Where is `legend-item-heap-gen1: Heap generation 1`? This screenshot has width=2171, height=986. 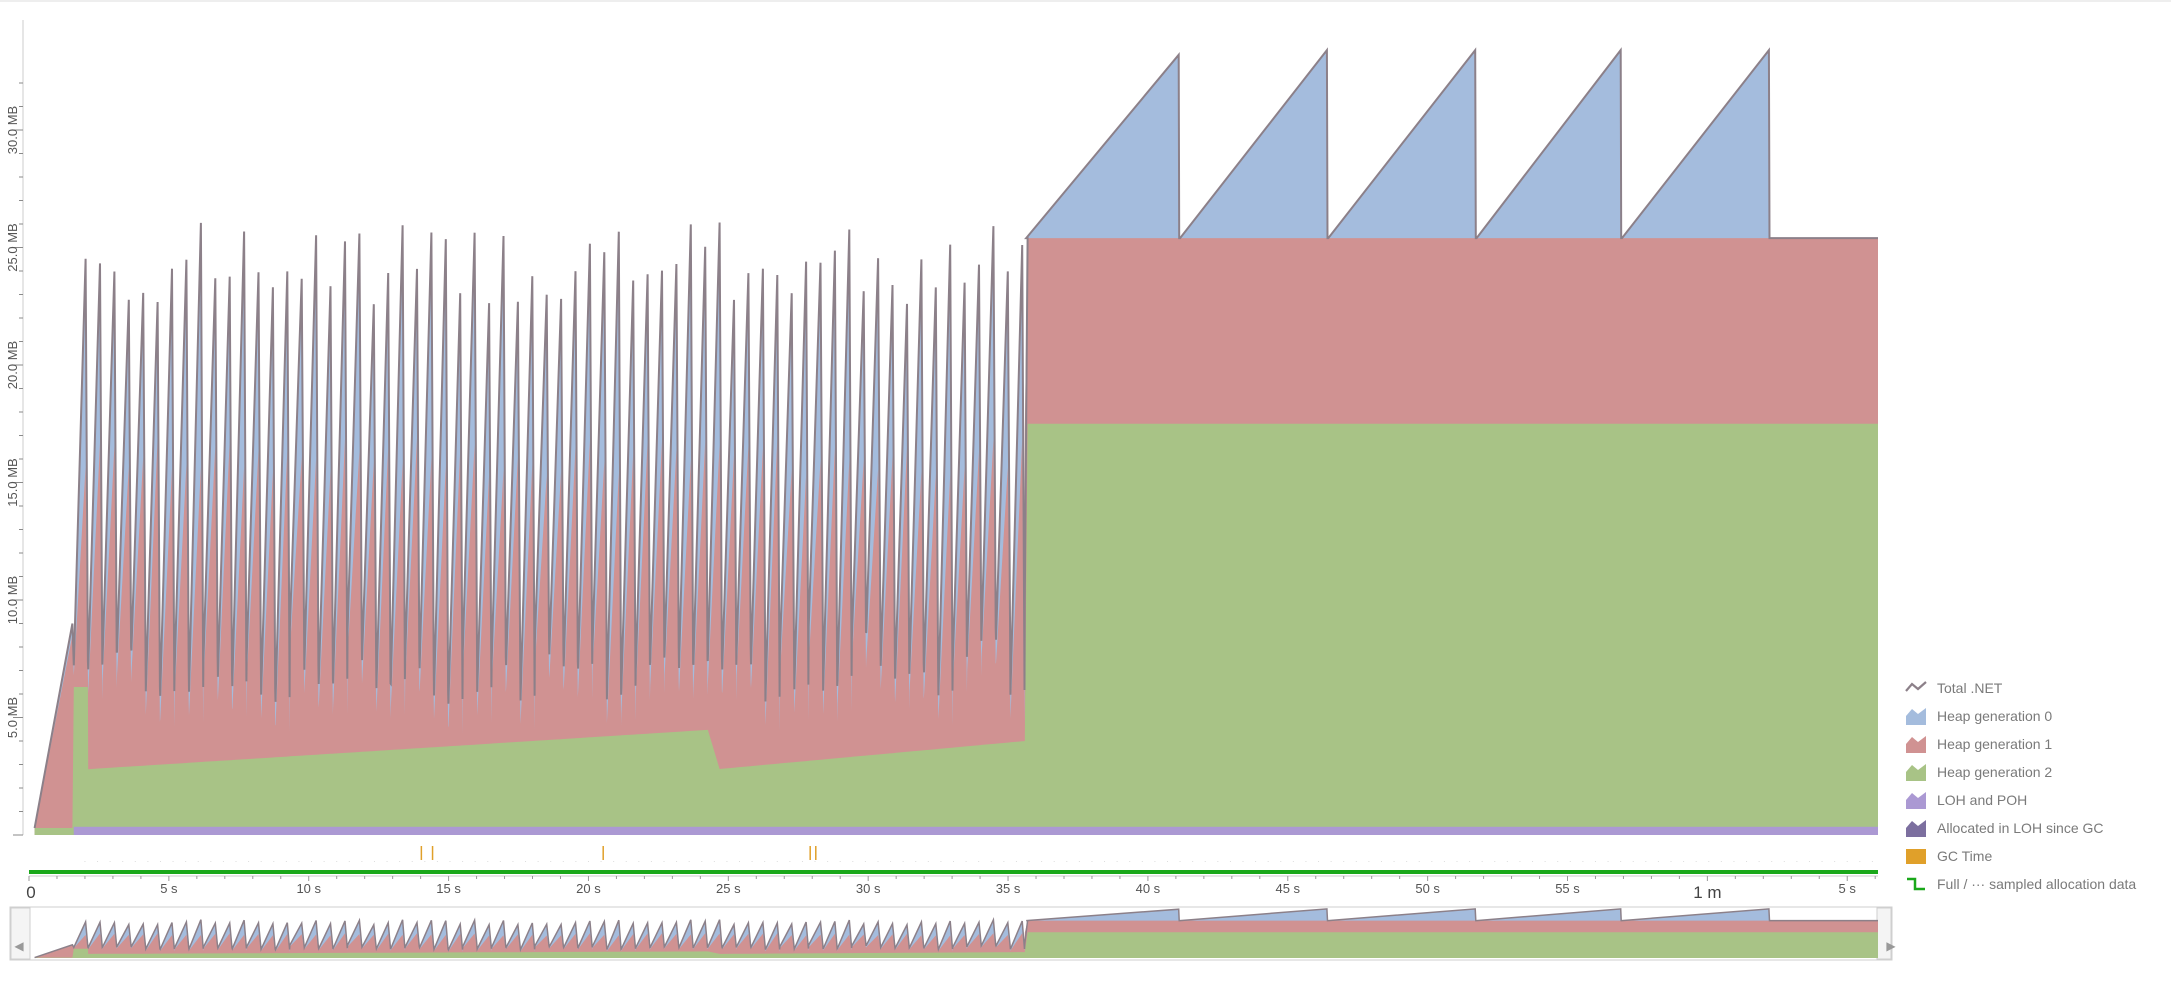
legend-item-heap-gen1: Heap generation 1 is located at coordinates (2030, 744).